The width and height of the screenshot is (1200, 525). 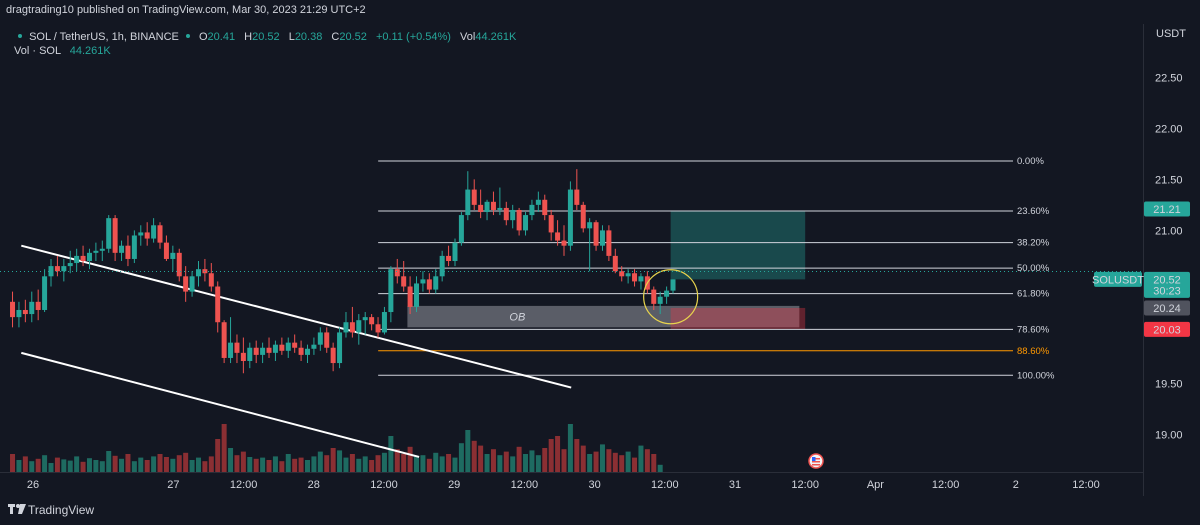 What do you see at coordinates (384, 485) in the screenshot?
I see `time-tick-4: 12:00` at bounding box center [384, 485].